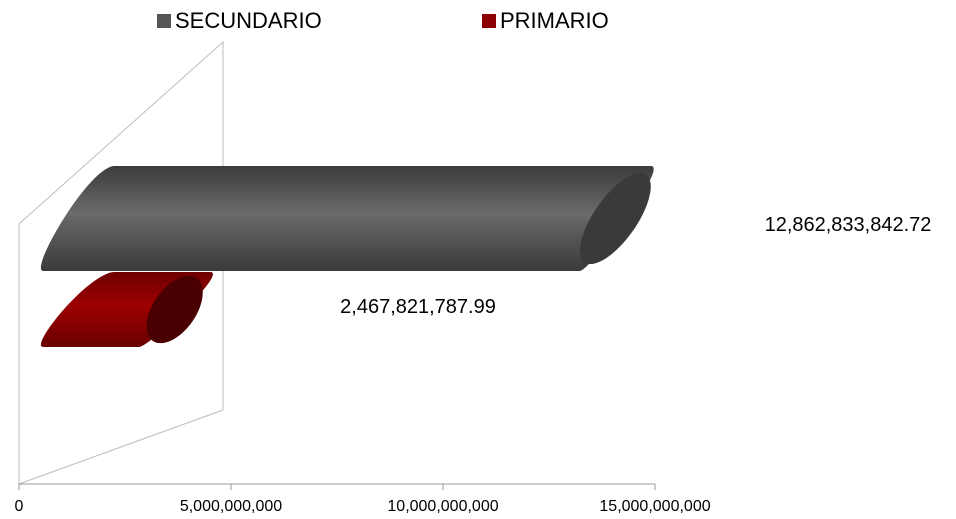 The image size is (956, 519). What do you see at coordinates (615, 218) in the screenshot?
I see `bar-secundario-cap` at bounding box center [615, 218].